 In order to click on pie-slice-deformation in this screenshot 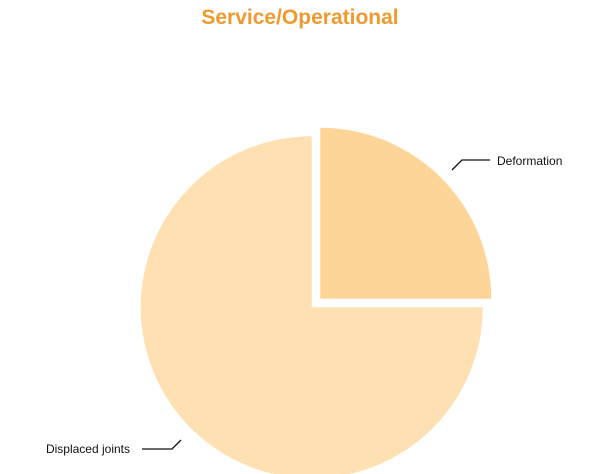, I will do `click(406, 213)`.